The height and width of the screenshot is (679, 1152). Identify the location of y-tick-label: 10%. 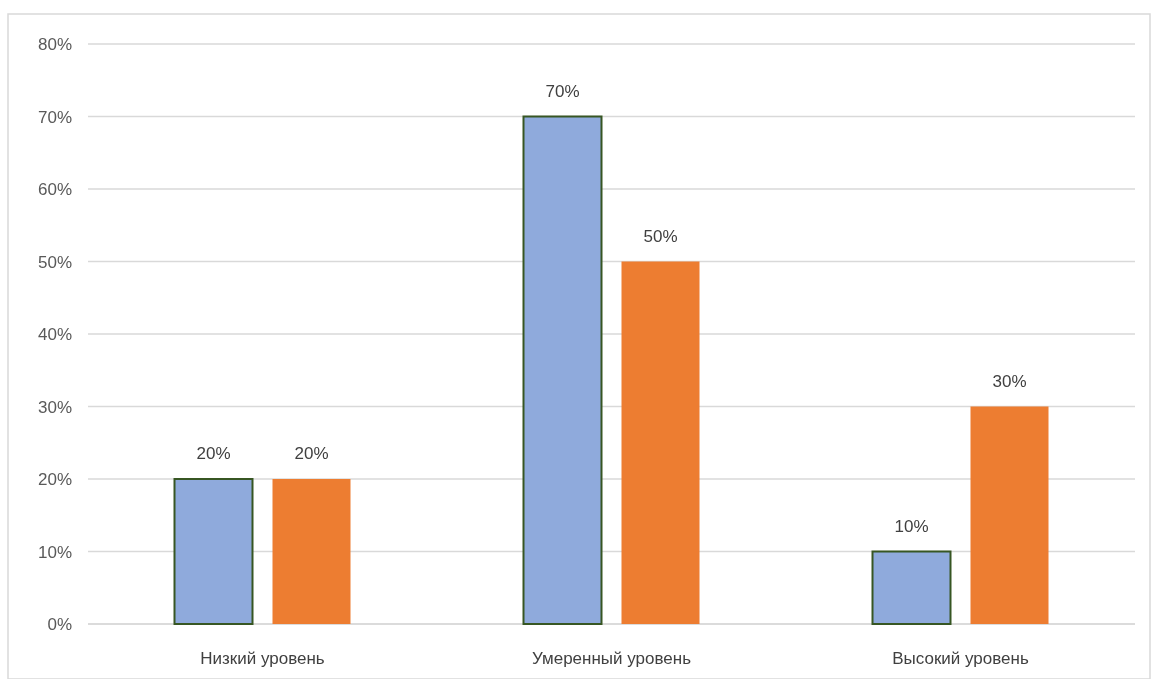
(54, 552).